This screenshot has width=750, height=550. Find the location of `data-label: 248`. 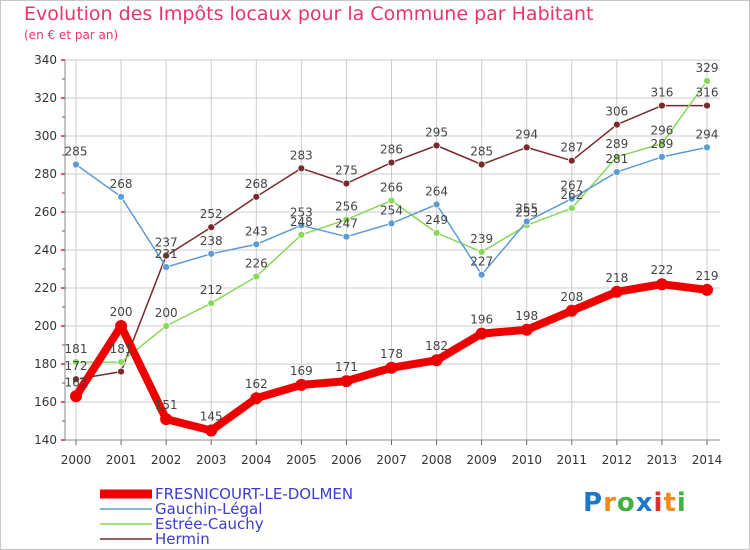

data-label: 248 is located at coordinates (301, 222).